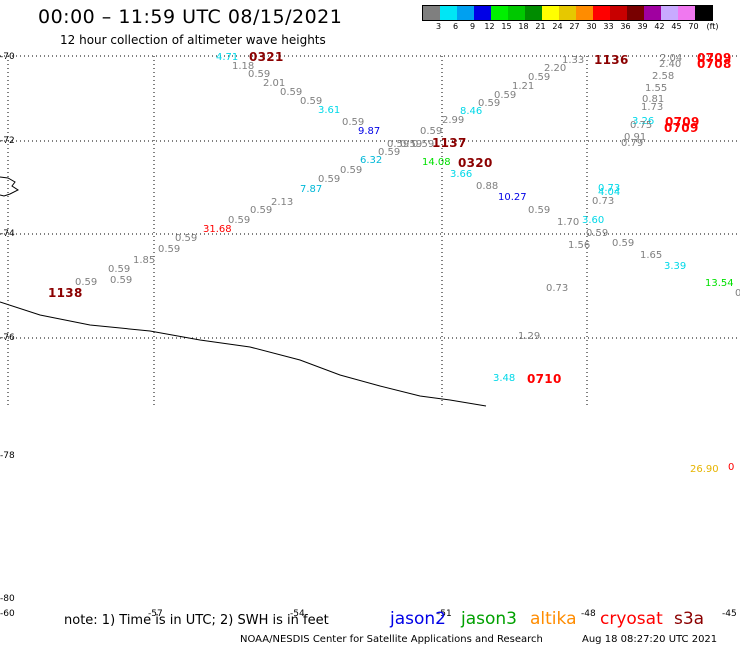 This screenshot has width=740, height=650. What do you see at coordinates (487, 186) in the screenshot?
I see `wave-height-label: 0.88` at bounding box center [487, 186].